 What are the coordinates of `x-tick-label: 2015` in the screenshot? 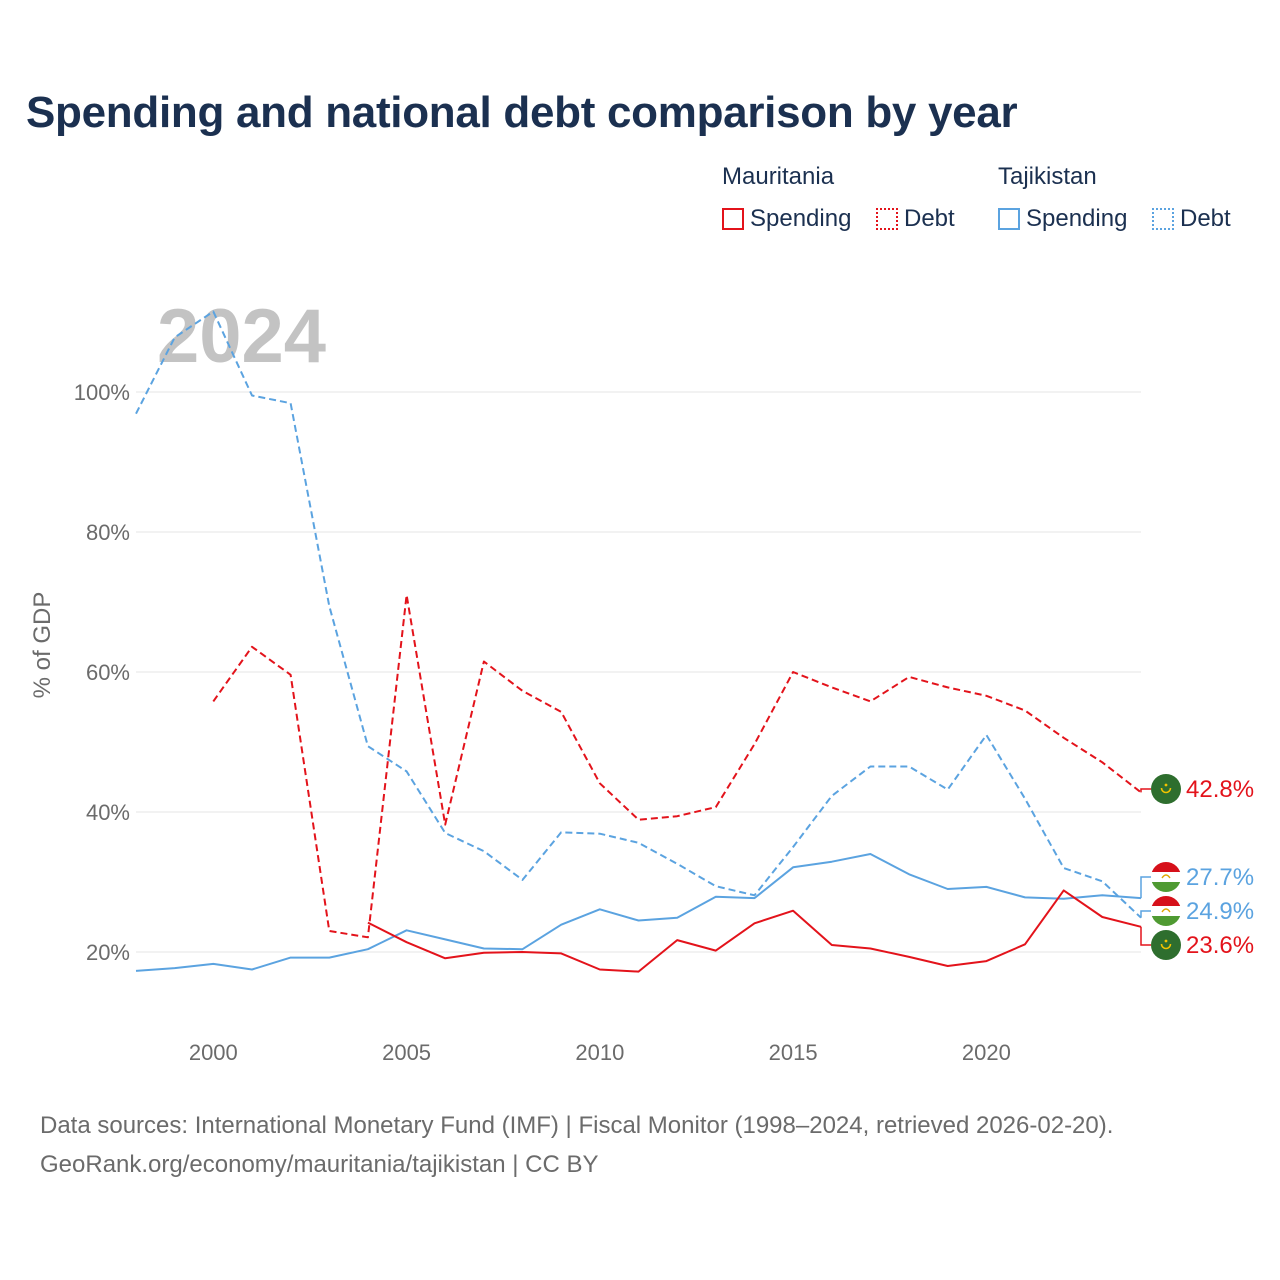 It's located at (793, 1052).